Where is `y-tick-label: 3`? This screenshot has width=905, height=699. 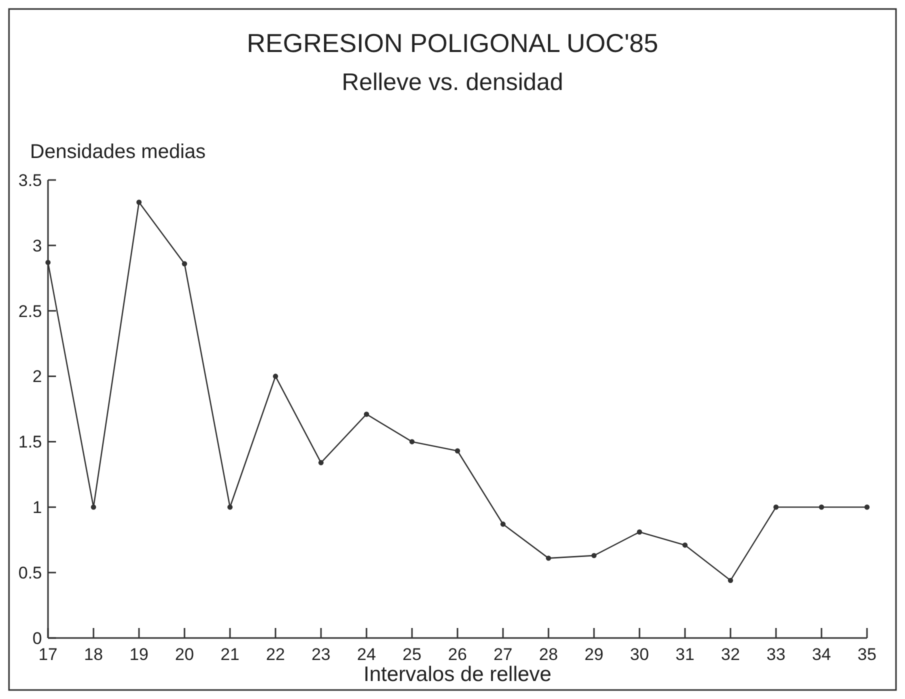
y-tick-label: 3 is located at coordinates (37, 246).